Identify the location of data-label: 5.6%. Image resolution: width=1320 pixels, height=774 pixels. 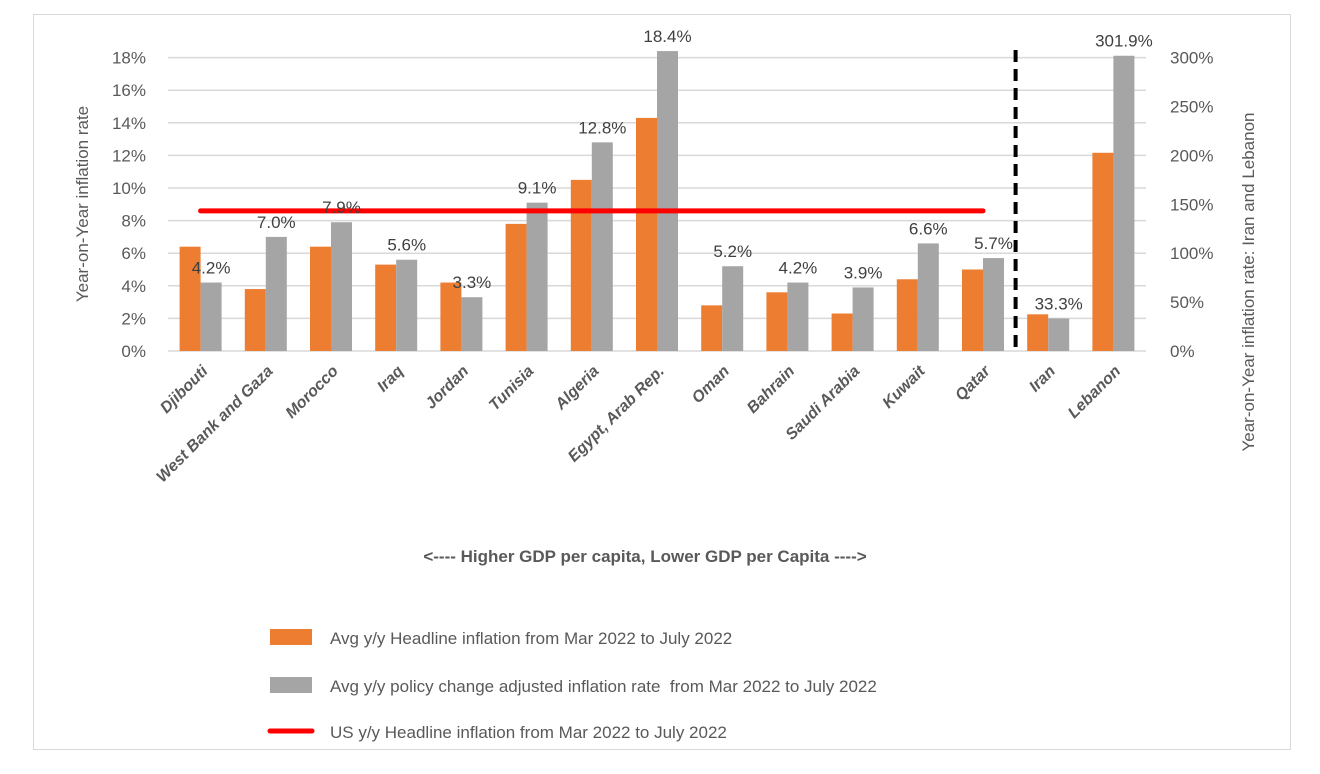
(406, 245).